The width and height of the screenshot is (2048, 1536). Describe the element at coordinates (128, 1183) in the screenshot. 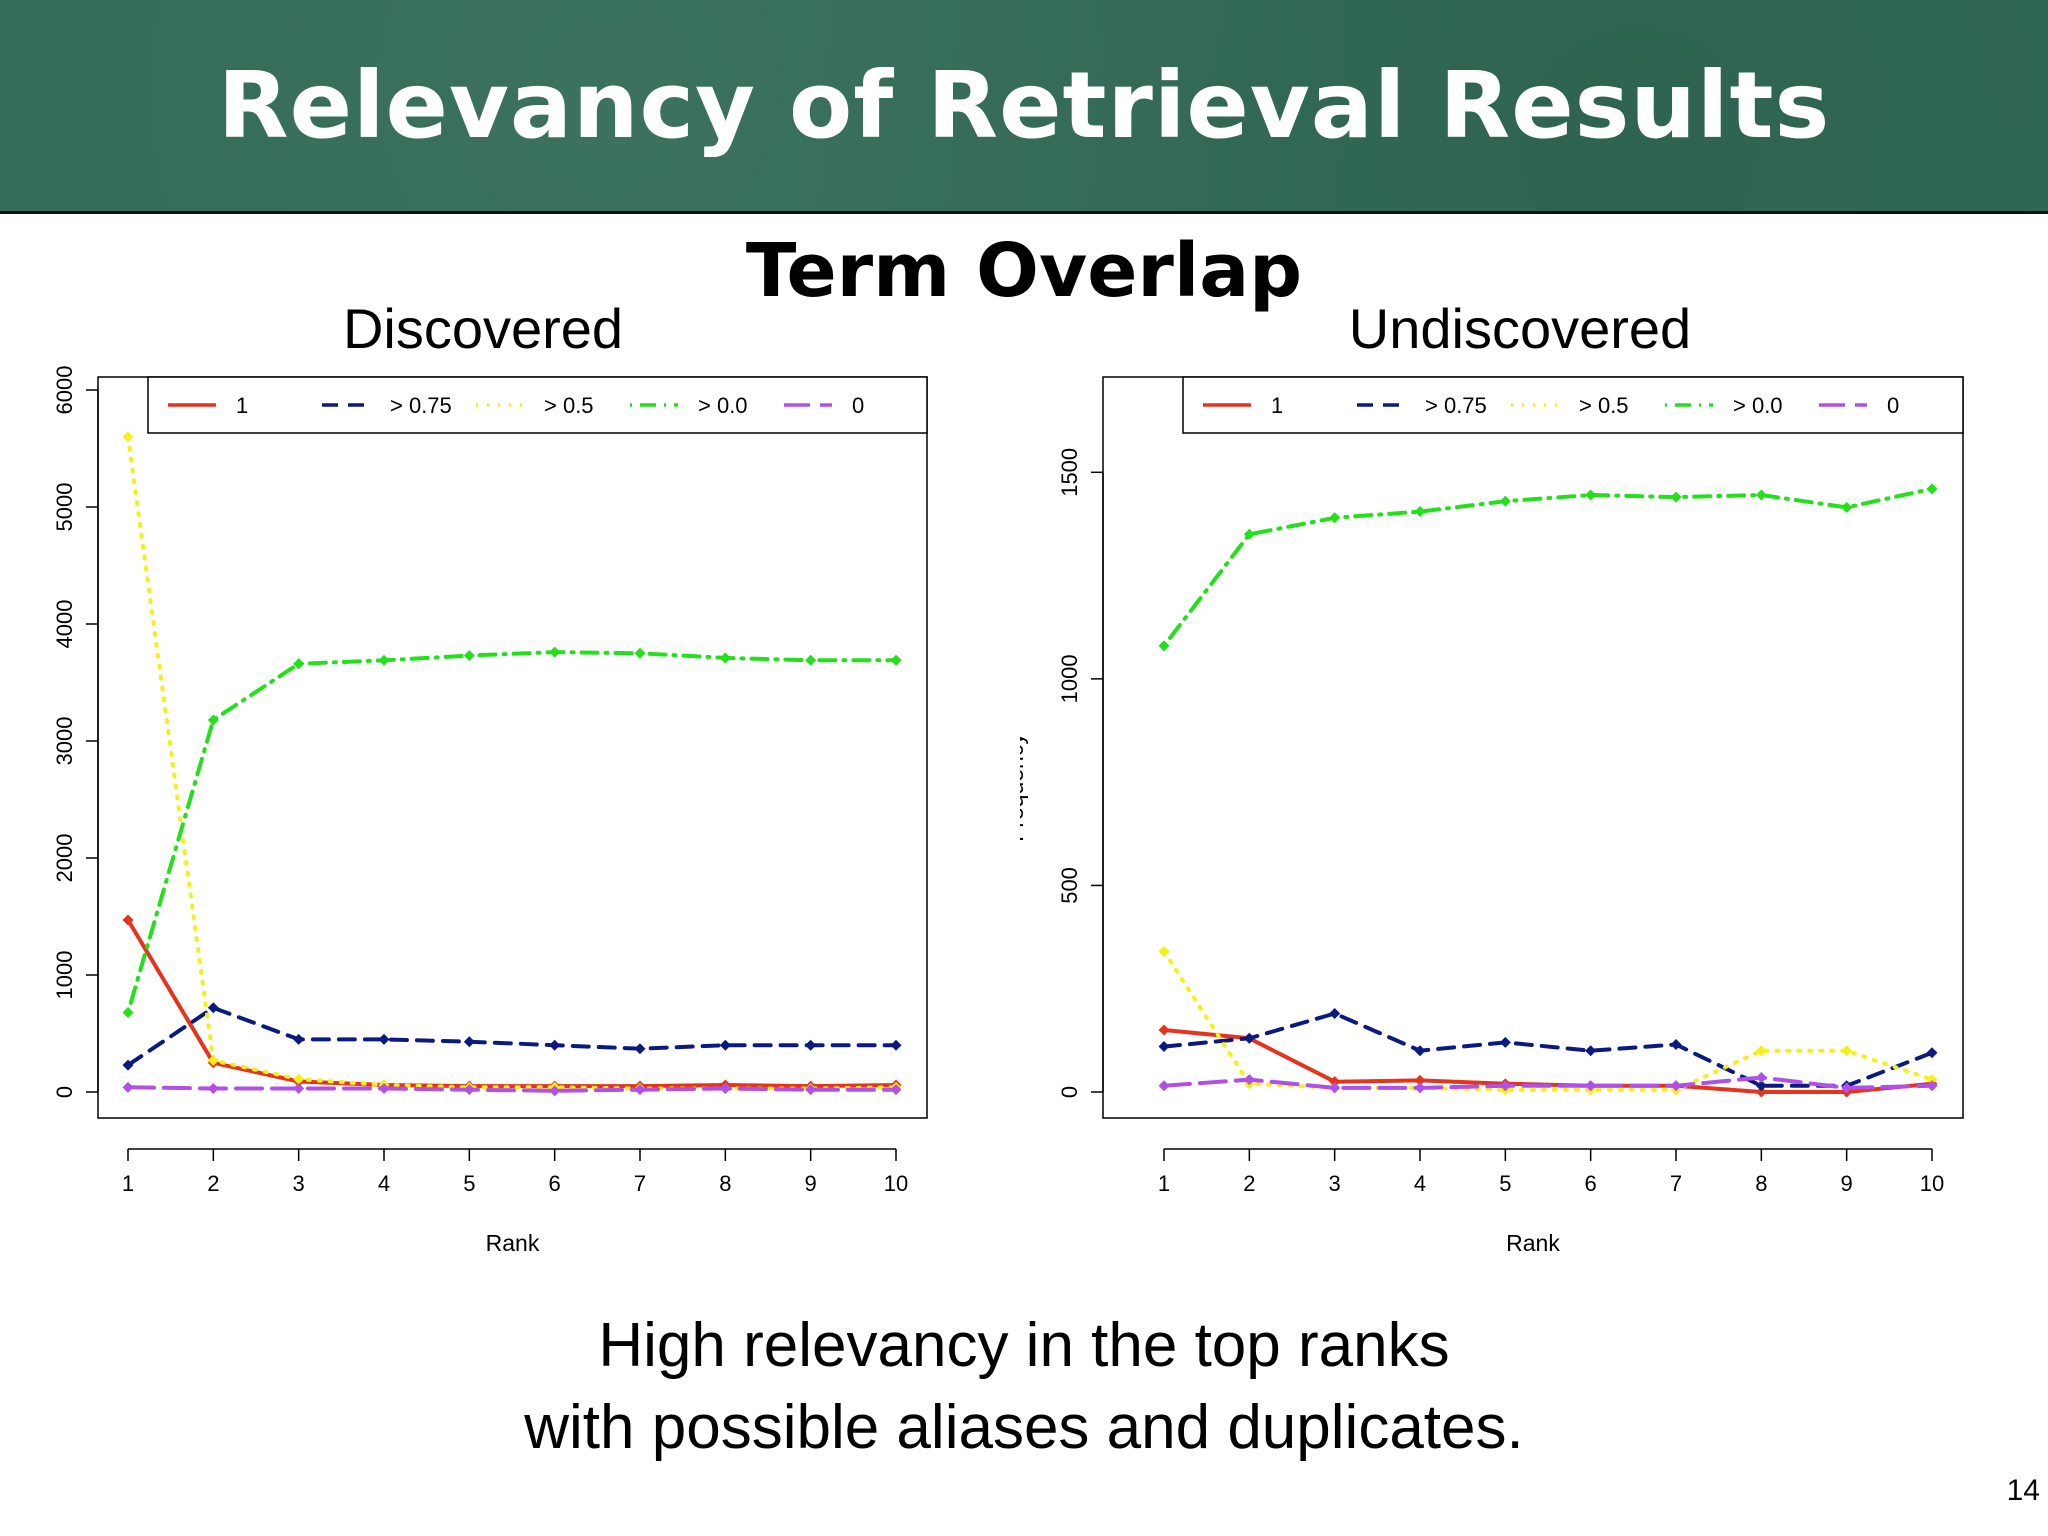

I see `x-tick-label: 1` at that location.